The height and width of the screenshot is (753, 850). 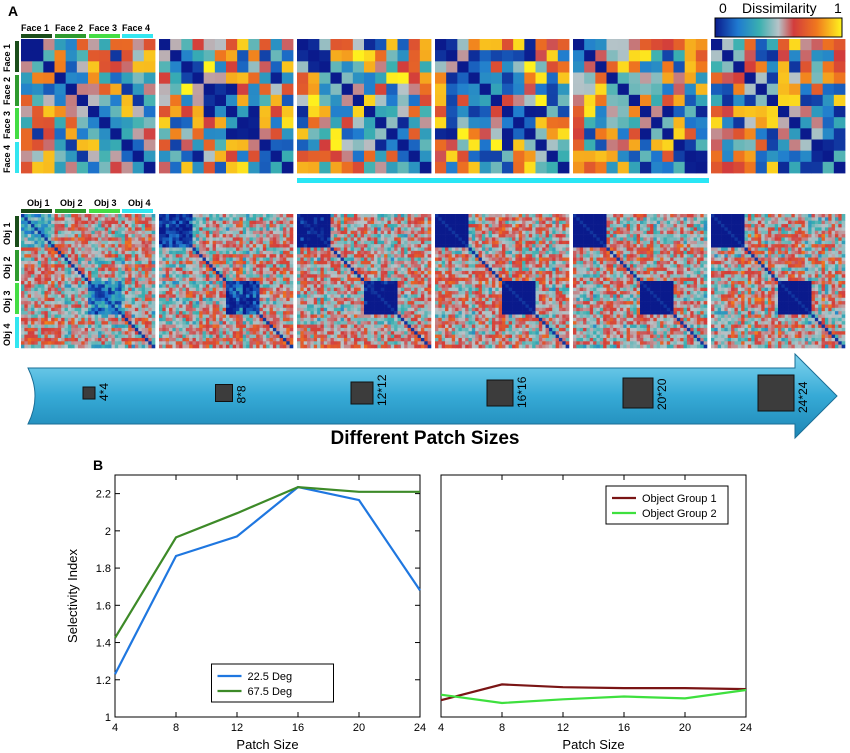 I want to click on patch-box-20*20, so click(x=638, y=393).